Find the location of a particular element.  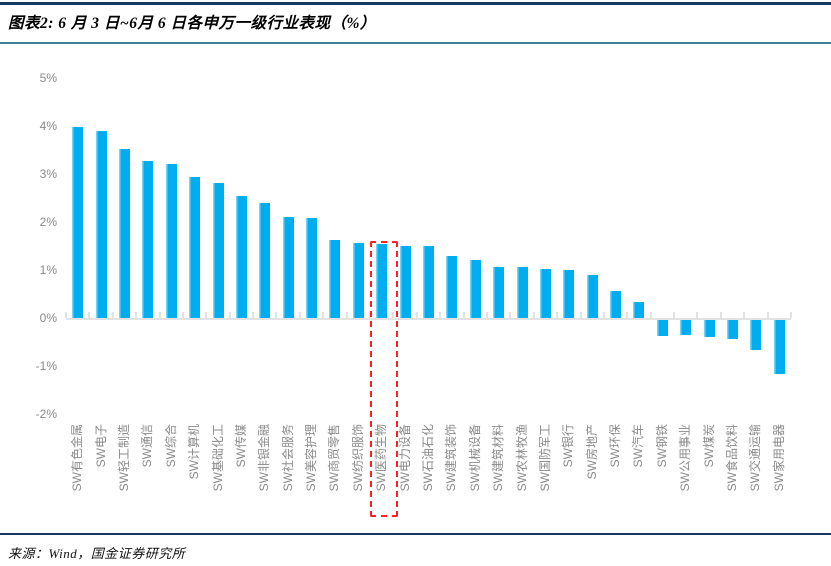

x-axis-line is located at coordinates (428, 319).